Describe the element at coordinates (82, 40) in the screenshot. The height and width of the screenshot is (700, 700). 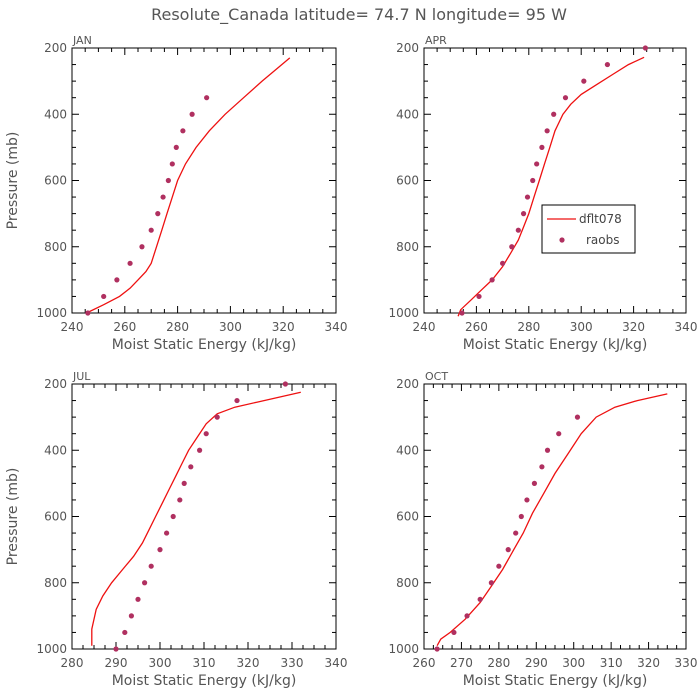
I see `panel-label: JAN` at that location.